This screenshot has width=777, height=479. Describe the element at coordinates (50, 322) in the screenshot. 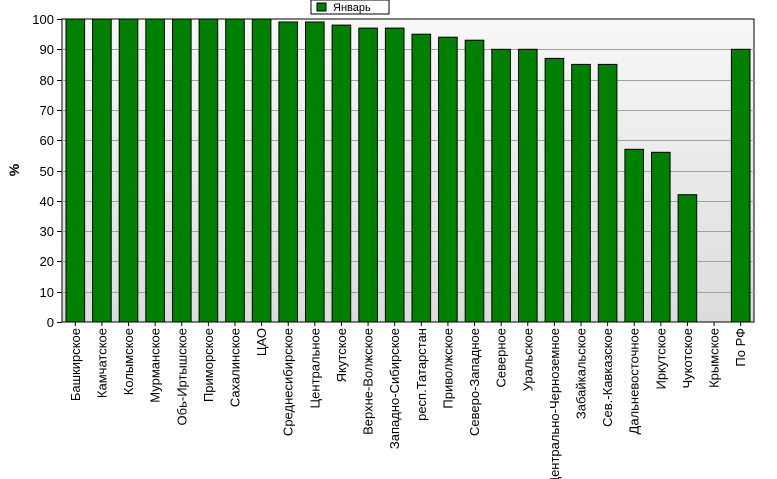

I see `y-tick-label: 0` at that location.